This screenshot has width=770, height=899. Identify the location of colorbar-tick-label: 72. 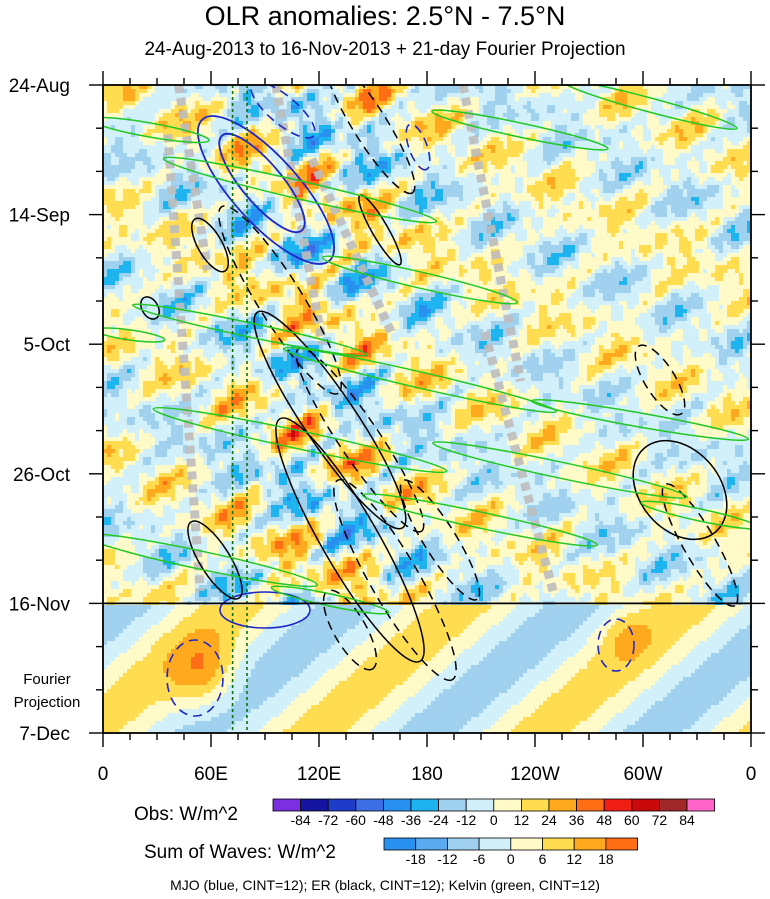
(660, 820).